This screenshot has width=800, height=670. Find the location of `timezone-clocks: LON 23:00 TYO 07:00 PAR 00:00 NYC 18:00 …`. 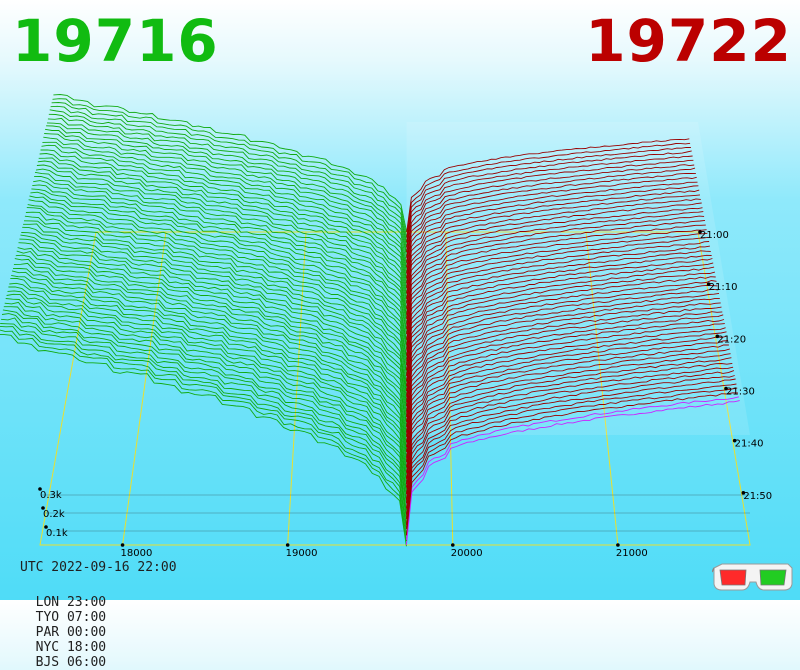

timezone-clocks: LON 23:00 TYO 07:00 PAR 00:00 NYC 18:00 … is located at coordinates (76, 625).